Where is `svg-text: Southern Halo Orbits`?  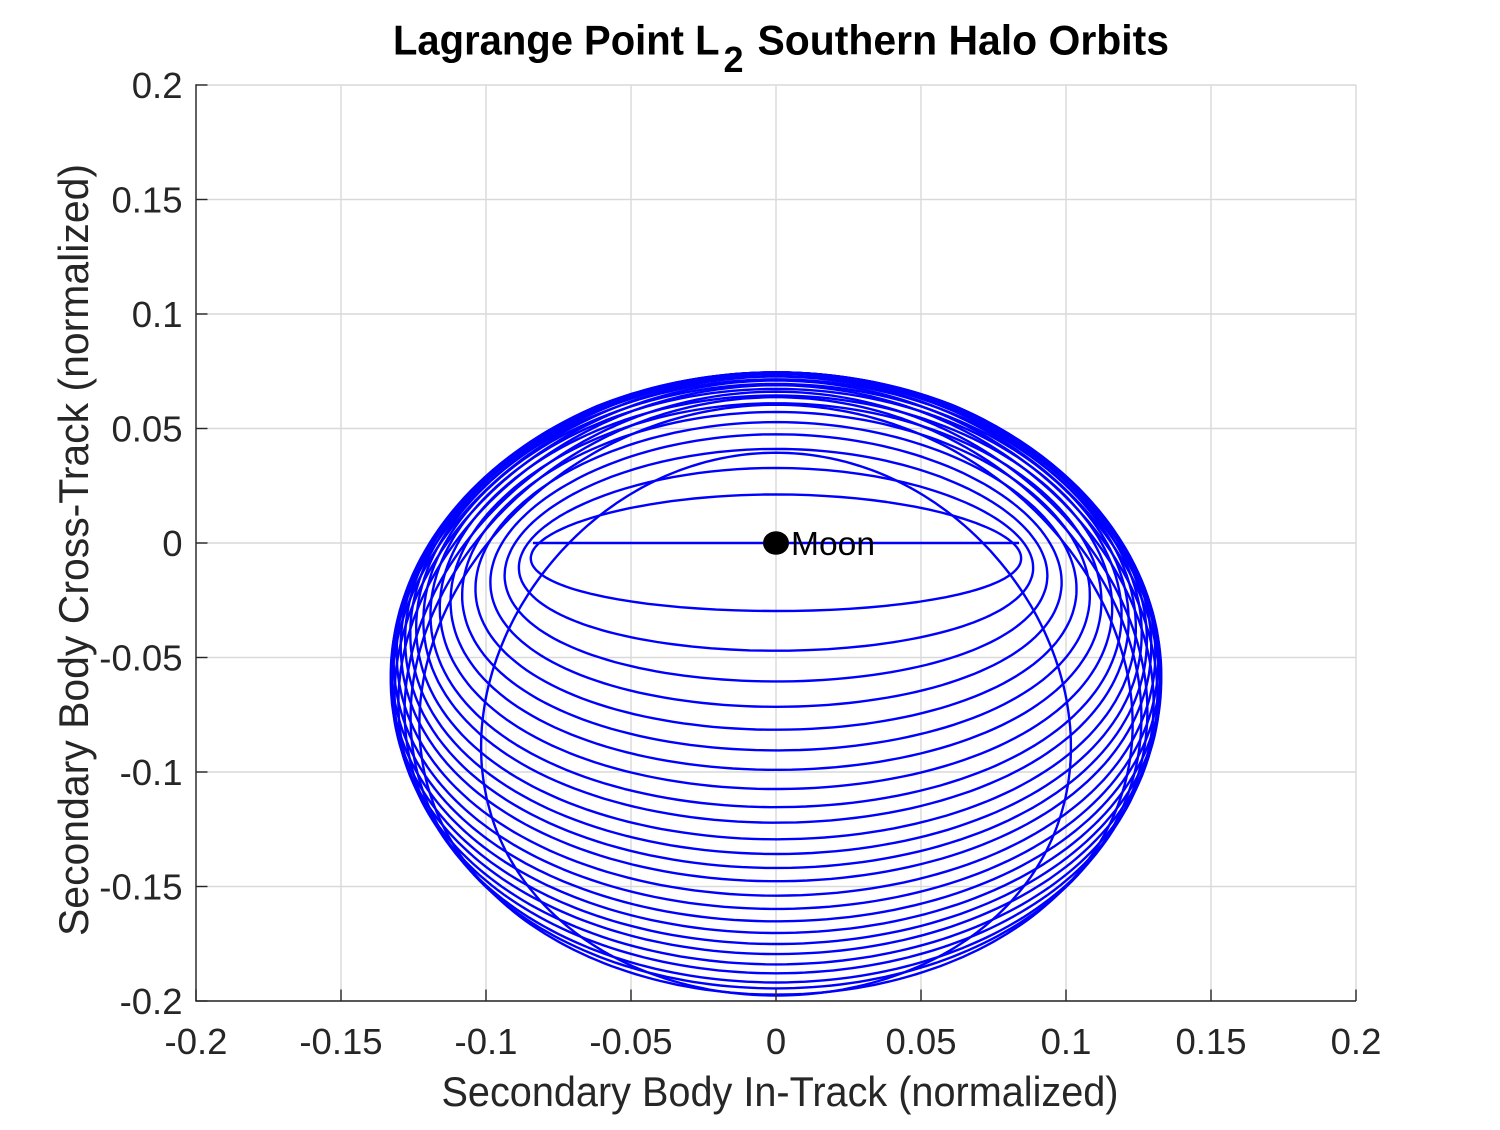 svg-text: Southern Halo Orbits is located at coordinates (964, 40).